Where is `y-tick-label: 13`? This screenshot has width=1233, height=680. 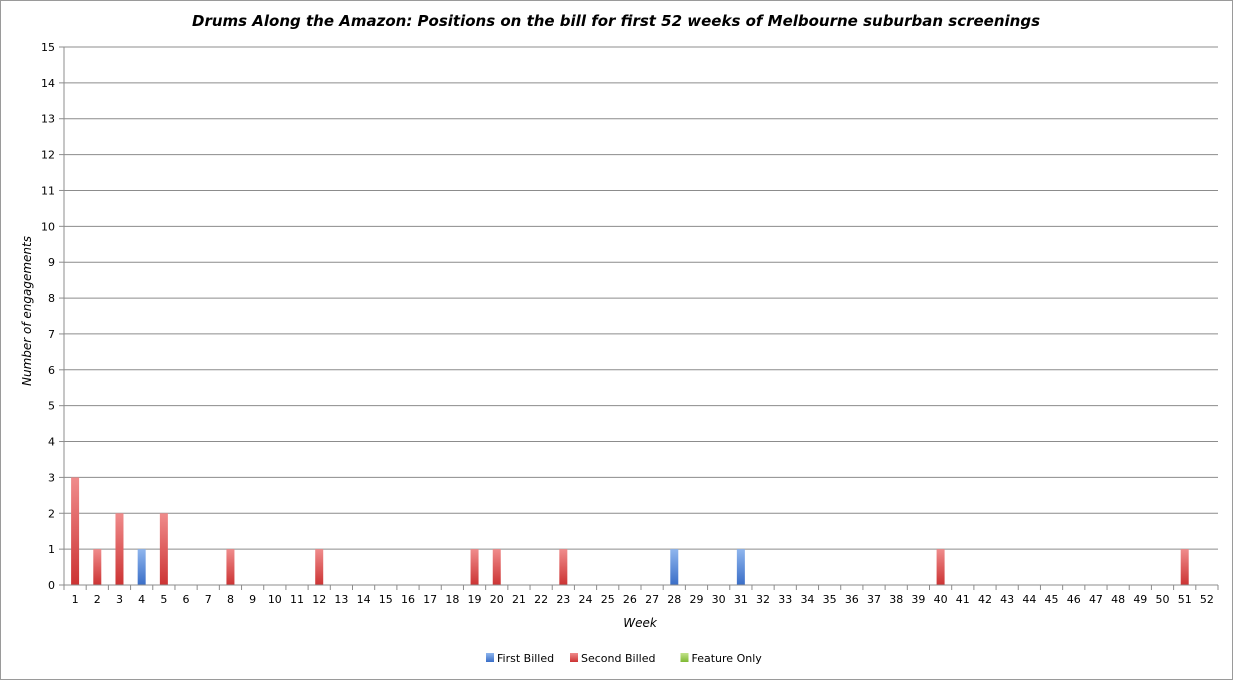 y-tick-label: 13 is located at coordinates (48, 119).